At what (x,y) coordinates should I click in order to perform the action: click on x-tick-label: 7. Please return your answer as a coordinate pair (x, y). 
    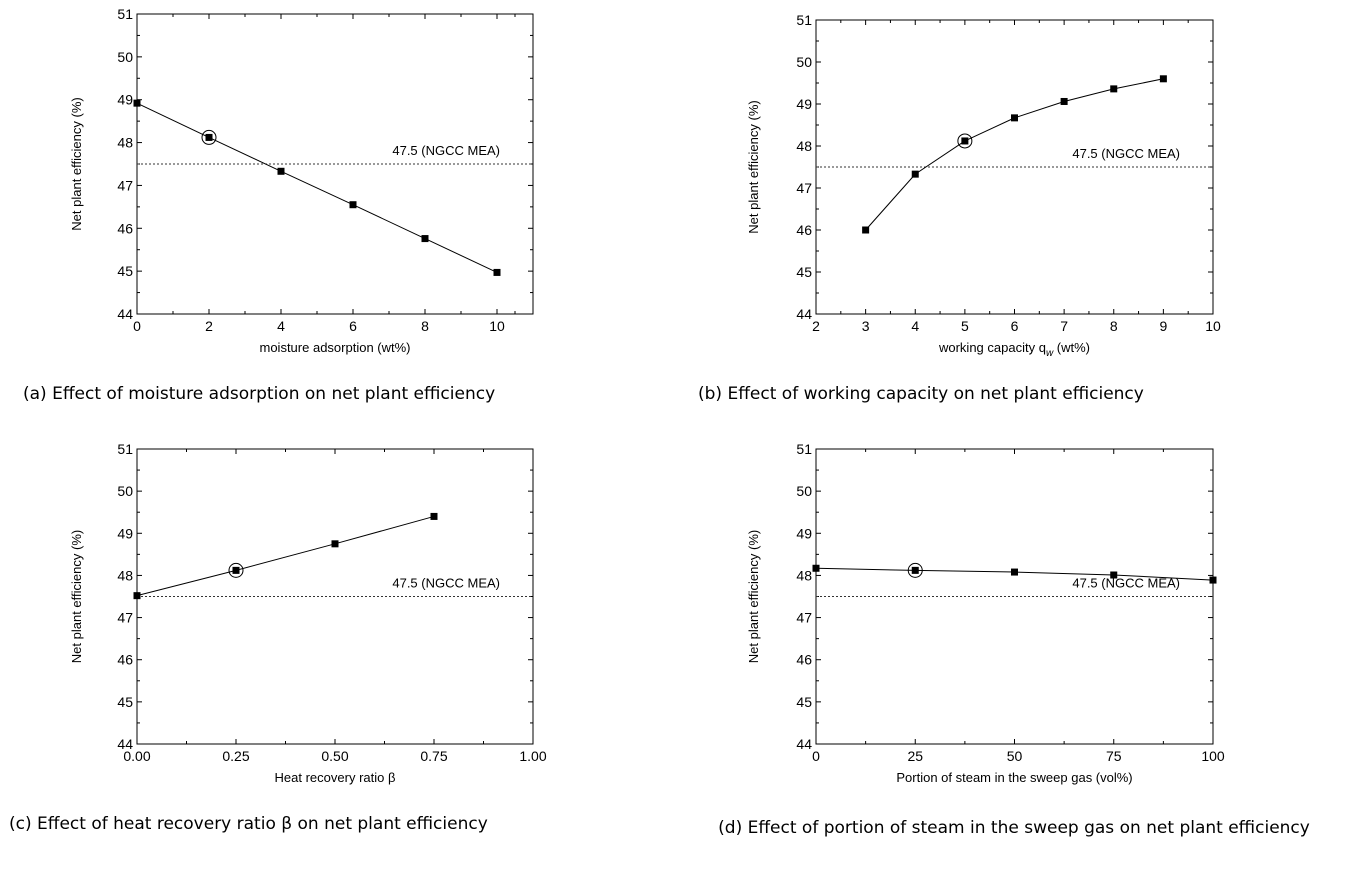
    Looking at the image, I should click on (1064, 326).